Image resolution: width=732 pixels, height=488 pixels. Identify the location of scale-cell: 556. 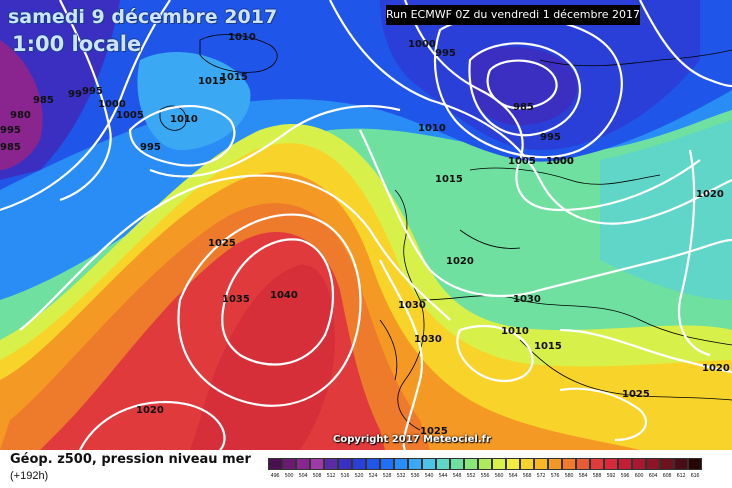
(485, 470).